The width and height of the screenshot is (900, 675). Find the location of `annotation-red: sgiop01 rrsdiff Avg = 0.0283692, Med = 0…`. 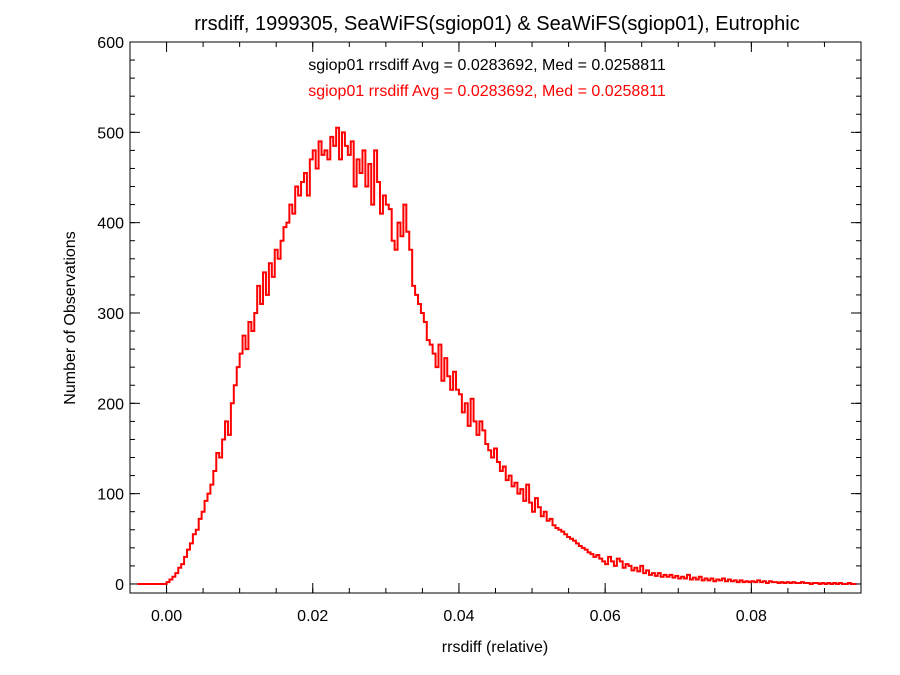

annotation-red: sgiop01 rrsdiff Avg = 0.0283692, Med = 0… is located at coordinates (487, 91).